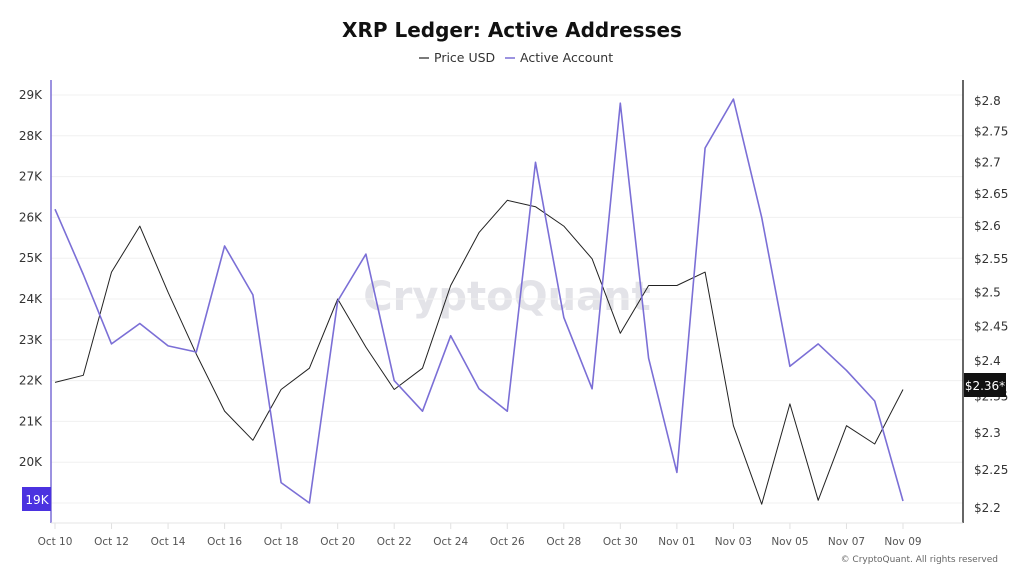 Image resolution: width=1024 pixels, height=580 pixels. Describe the element at coordinates (987, 361) in the screenshot. I see `right-tick-label: $2.4` at that location.